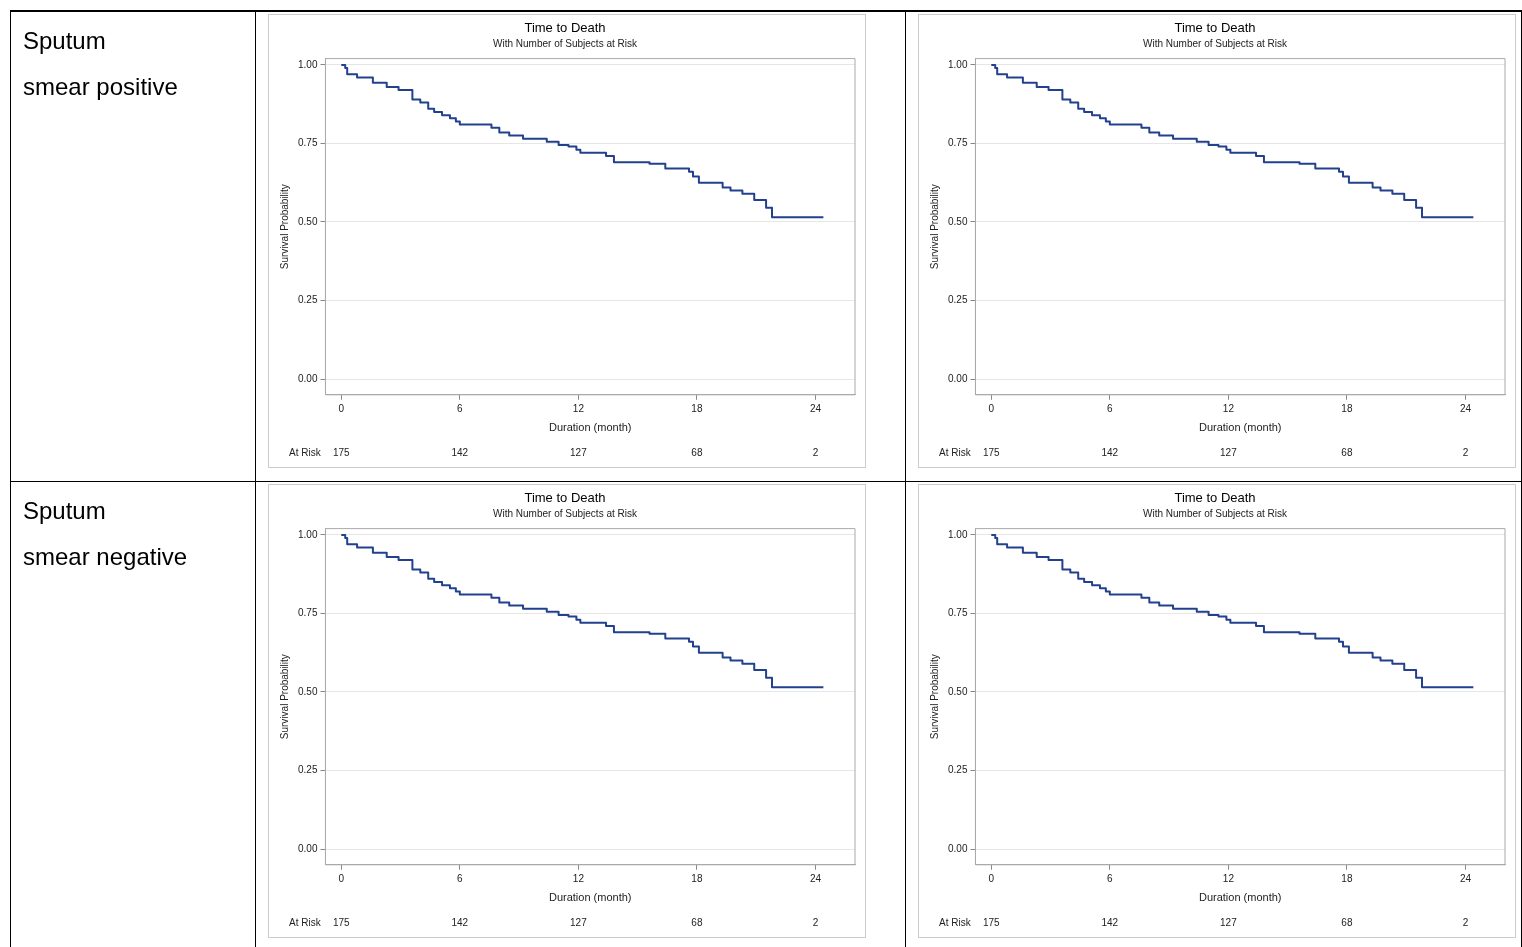  I want to click on text: smear negative, so click(106, 557).